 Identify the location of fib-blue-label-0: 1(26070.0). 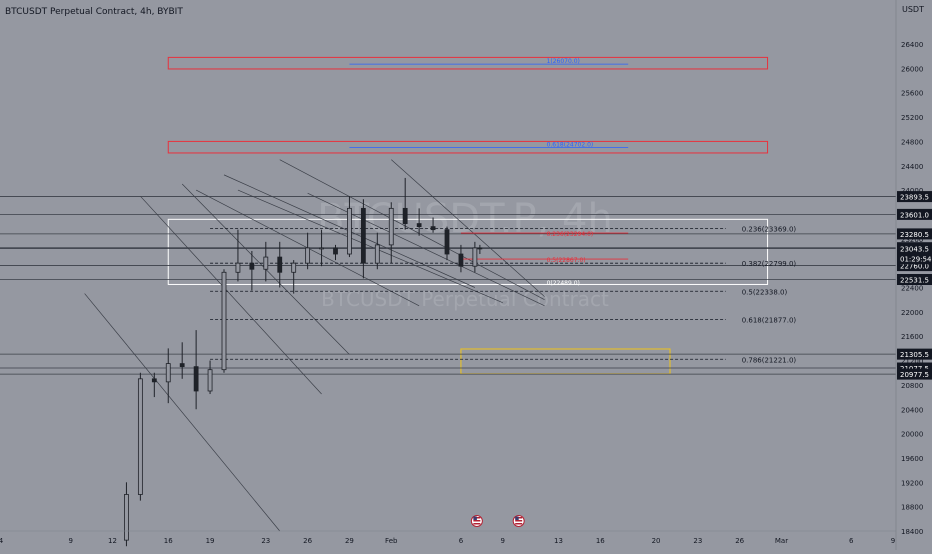
(563, 61).